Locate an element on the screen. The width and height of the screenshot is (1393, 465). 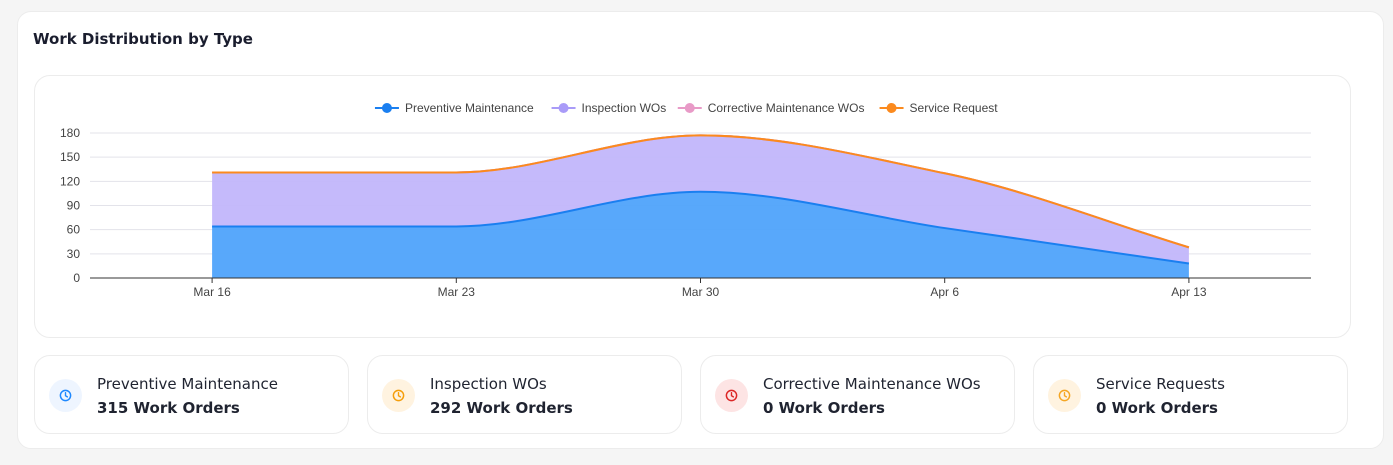
stat-value: 292 Work Orders is located at coordinates (501, 408).